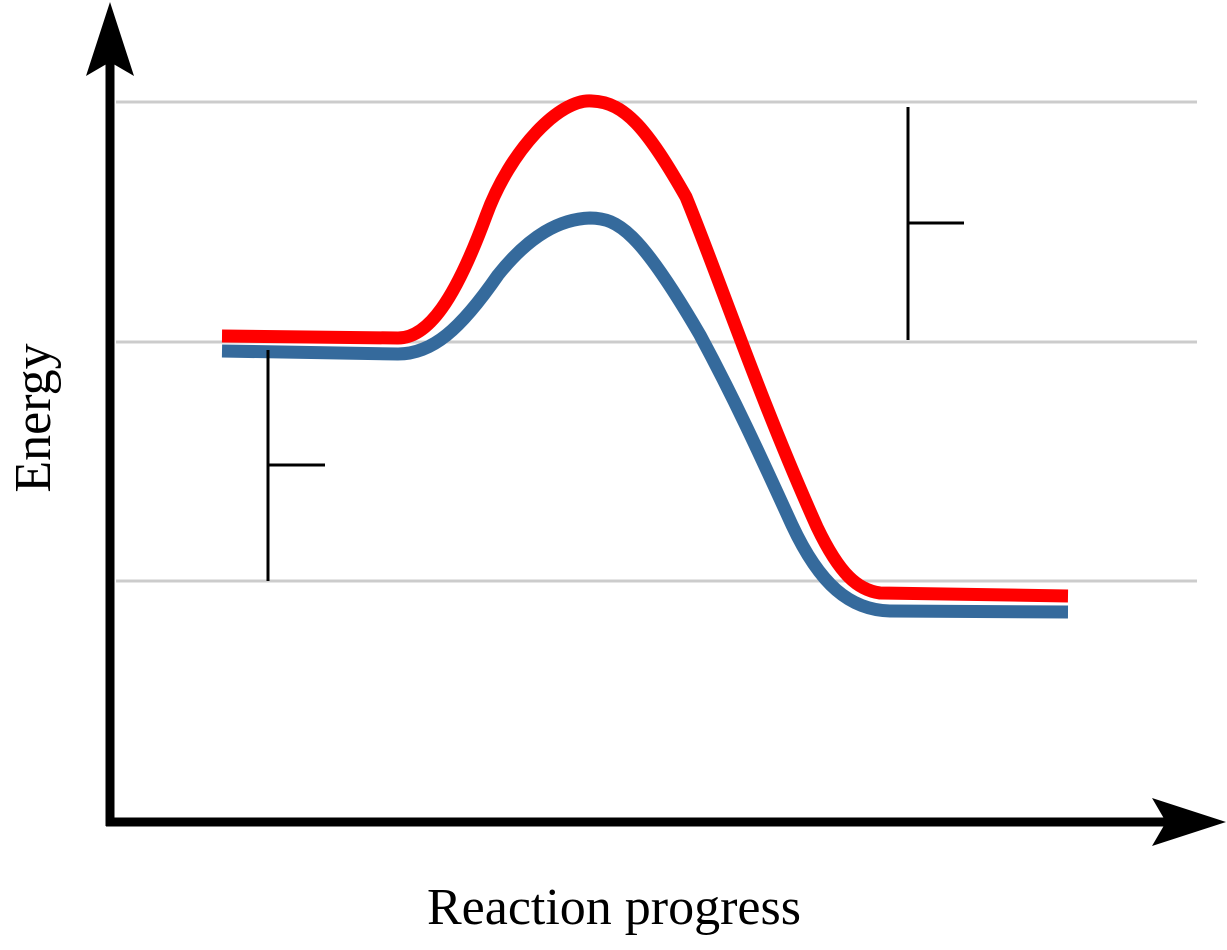  I want to click on left-bracket, so click(295, 465).